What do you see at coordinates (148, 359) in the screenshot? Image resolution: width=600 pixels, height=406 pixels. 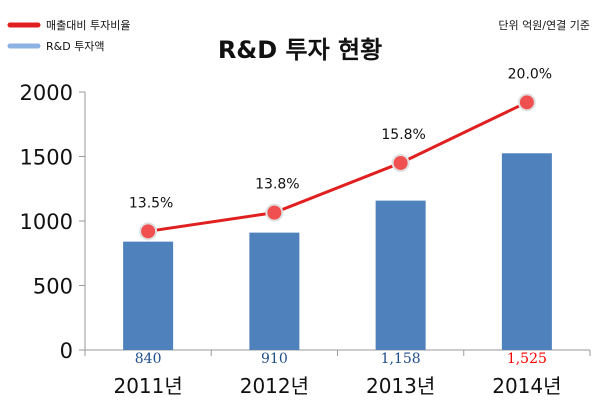 I see `bar-value-label: 840` at bounding box center [148, 359].